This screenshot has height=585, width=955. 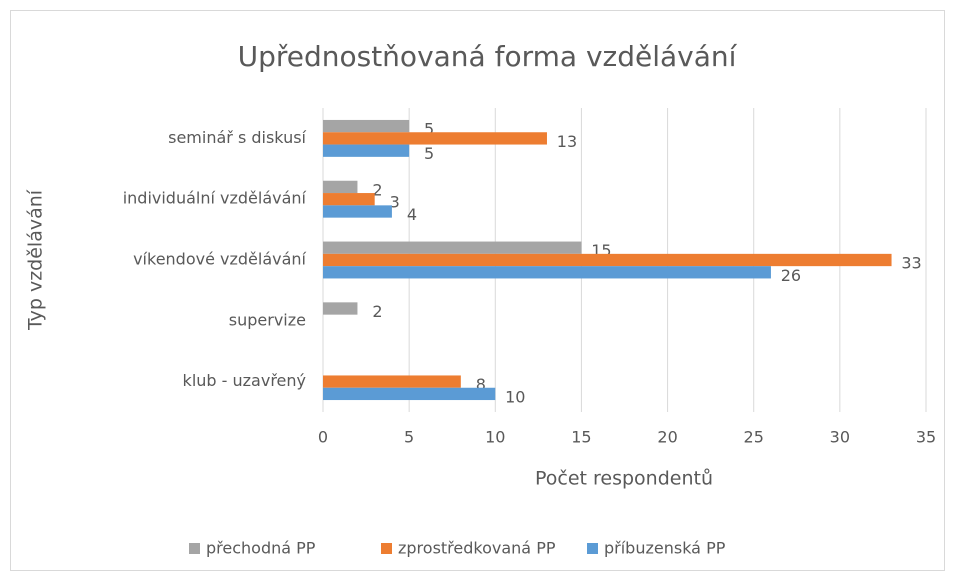 What do you see at coordinates (237, 137) in the screenshot?
I see `y-tick-label: seminář s diskusí` at bounding box center [237, 137].